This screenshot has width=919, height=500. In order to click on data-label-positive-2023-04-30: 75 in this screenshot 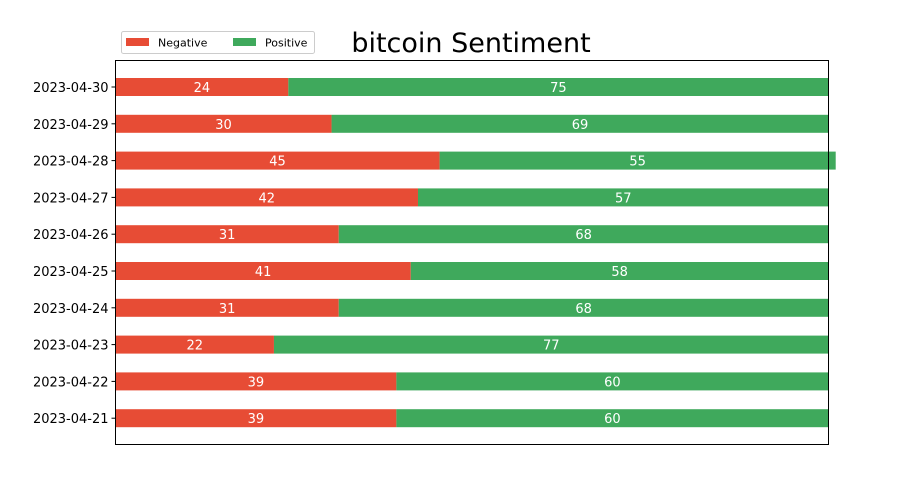, I will do `click(558, 88)`.